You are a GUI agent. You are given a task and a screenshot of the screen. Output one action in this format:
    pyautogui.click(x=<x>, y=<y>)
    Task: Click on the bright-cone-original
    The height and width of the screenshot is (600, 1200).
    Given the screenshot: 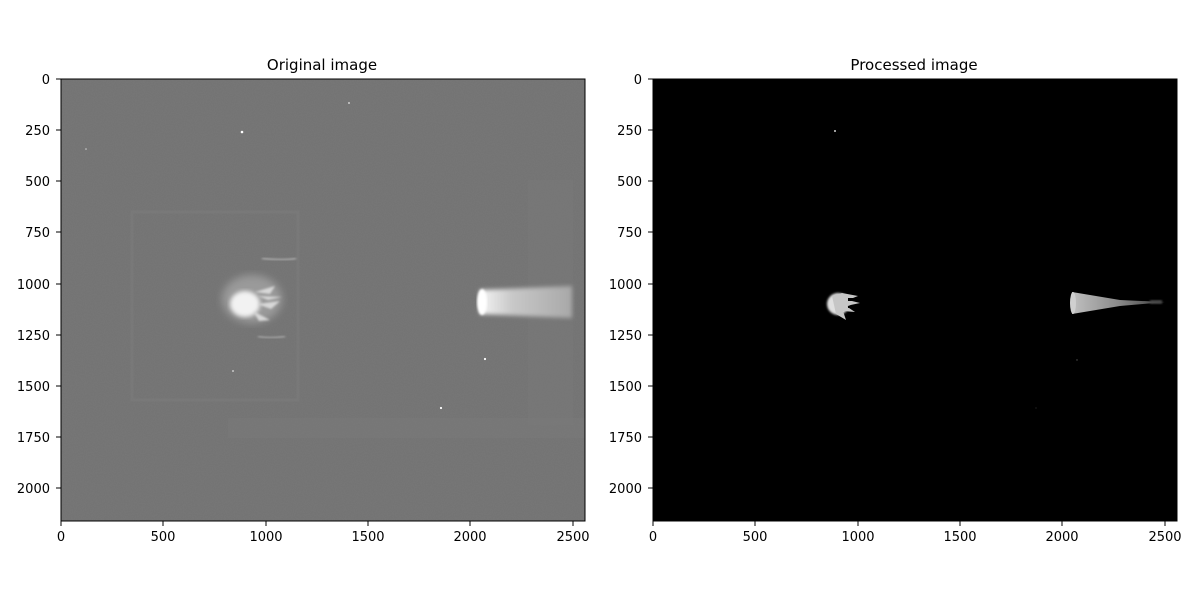 What is the action you would take?
    pyautogui.click(x=524, y=302)
    